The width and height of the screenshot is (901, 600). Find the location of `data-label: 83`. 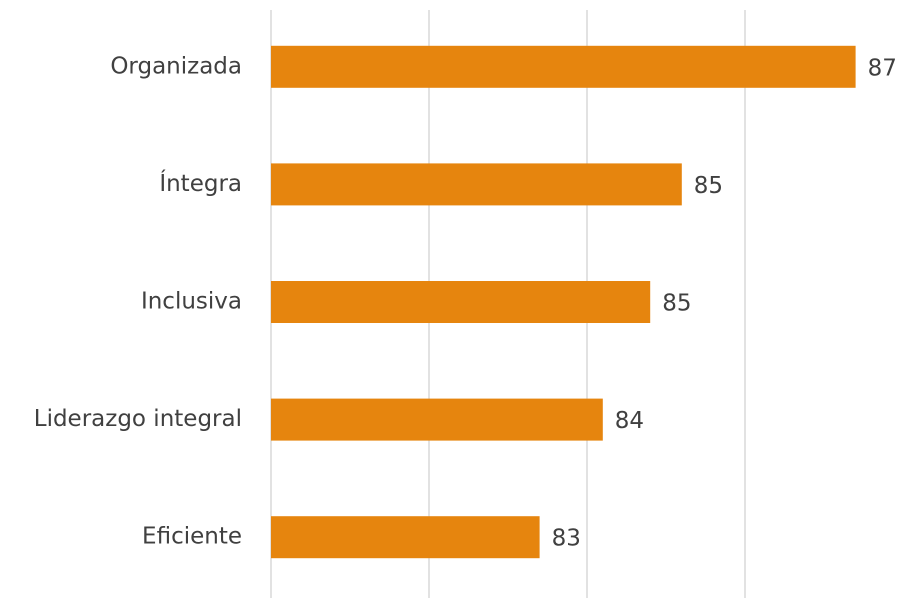

data-label: 83 is located at coordinates (566, 539).